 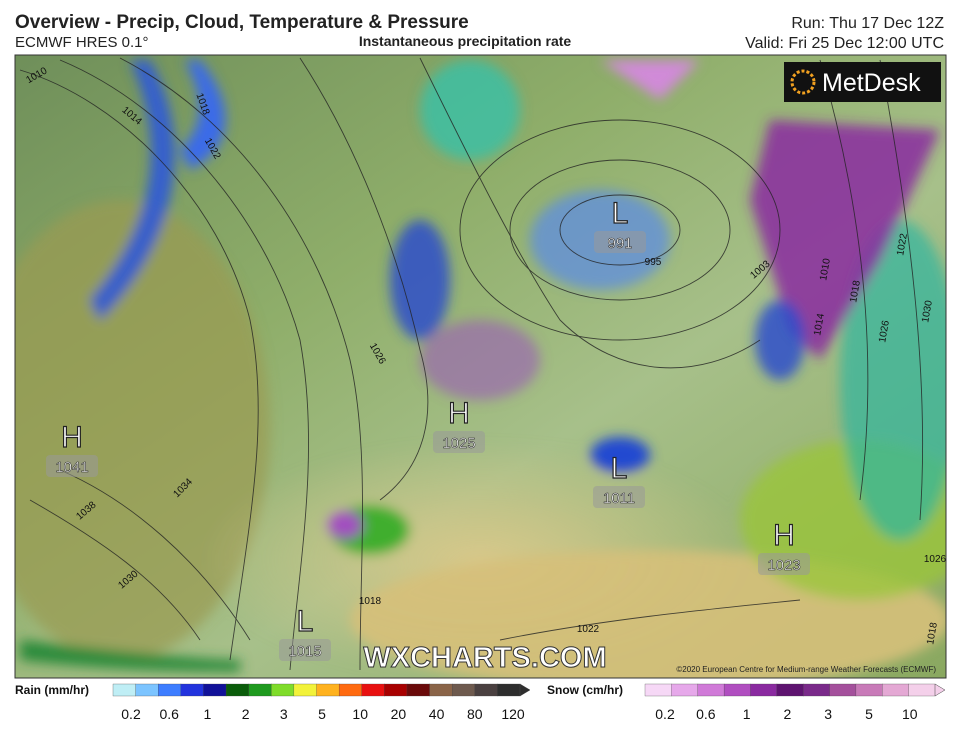 I want to click on center-value: 1041, so click(x=71, y=467).